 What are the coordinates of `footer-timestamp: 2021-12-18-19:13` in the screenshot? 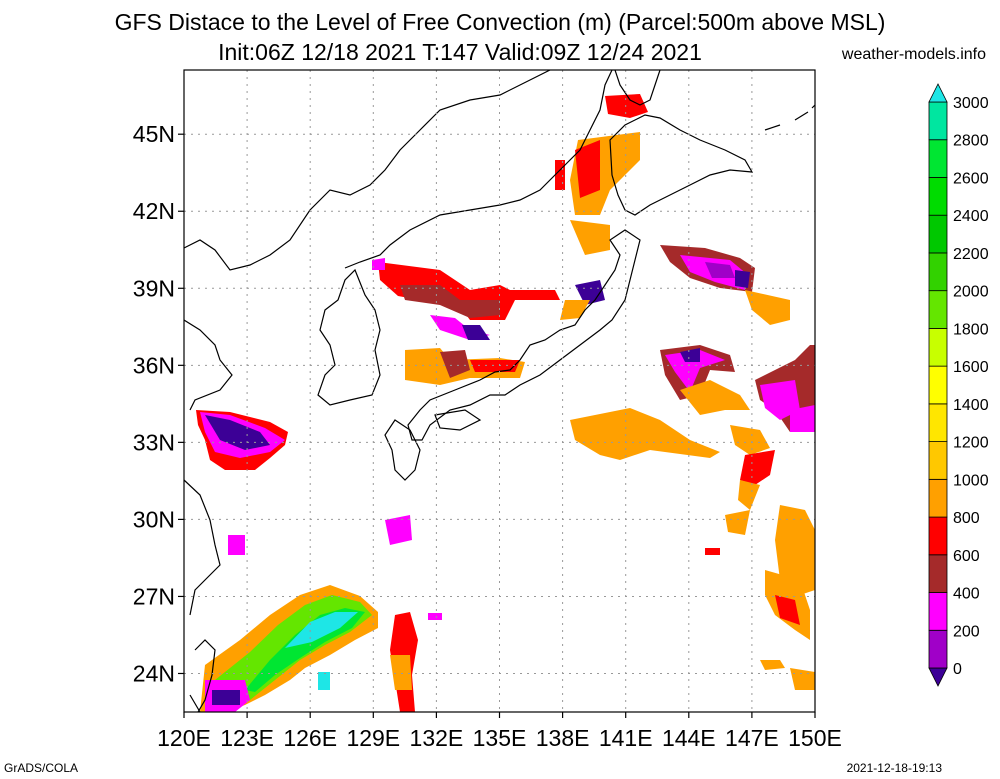 It's located at (894, 768).